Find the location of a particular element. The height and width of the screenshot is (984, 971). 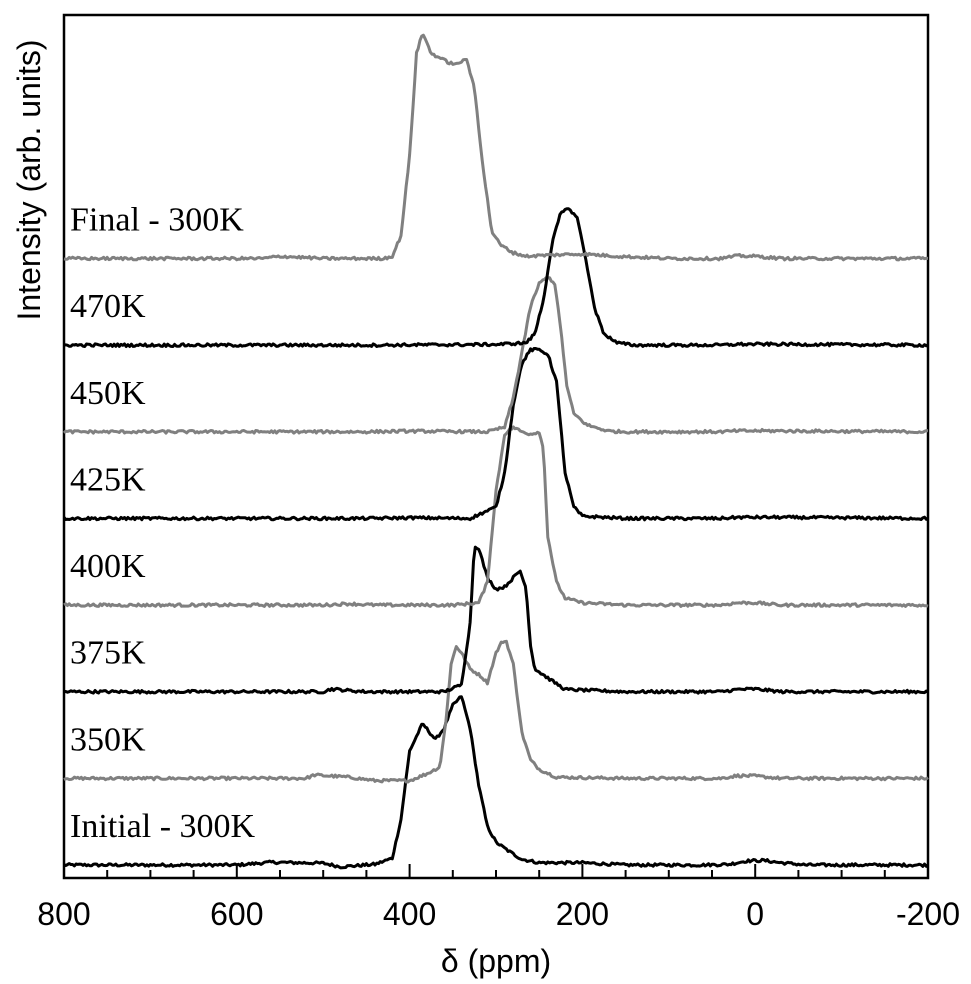

x-tick-label: 600 is located at coordinates (236, 914).